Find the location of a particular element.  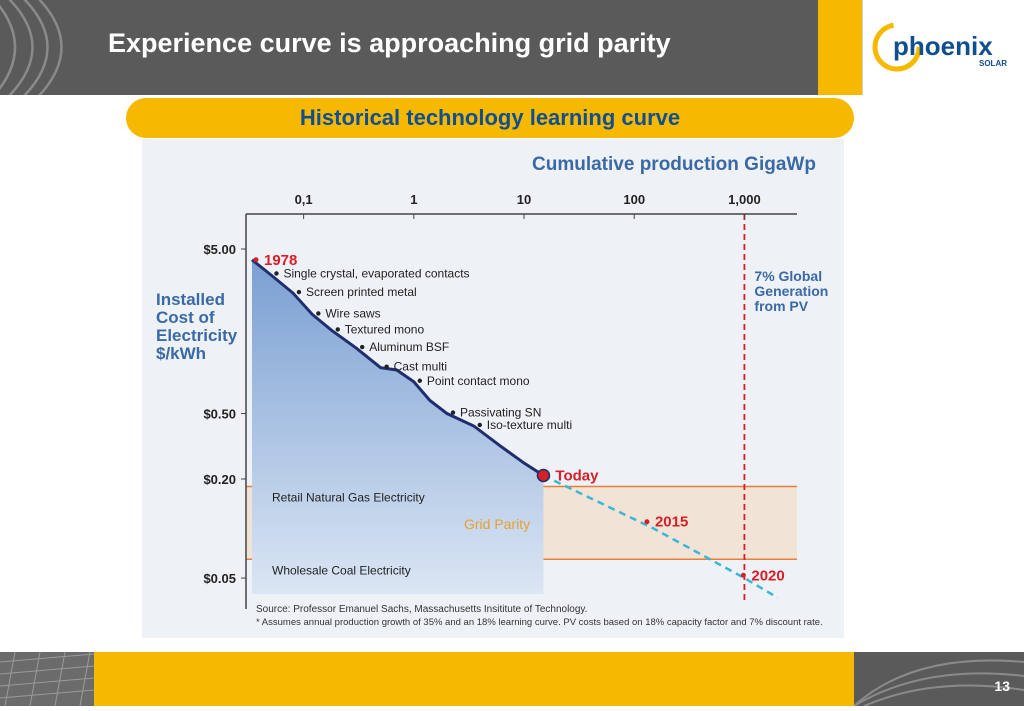

milestone-label: 2015 is located at coordinates (671, 522).